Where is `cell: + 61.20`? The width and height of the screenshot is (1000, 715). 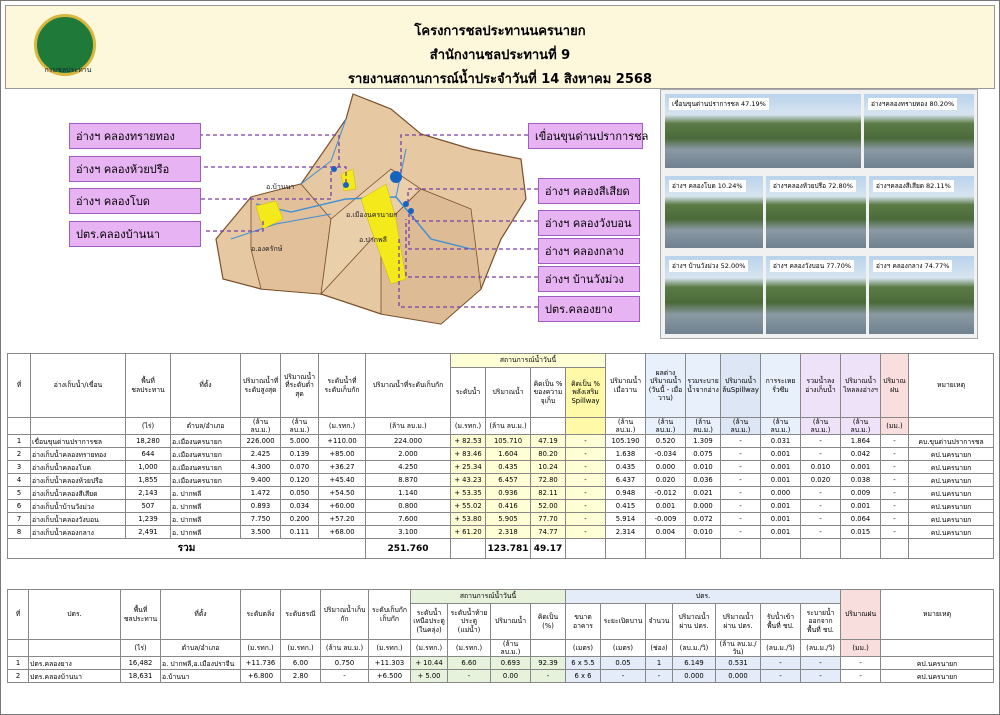
cell: + 61.20 is located at coordinates (468, 532).